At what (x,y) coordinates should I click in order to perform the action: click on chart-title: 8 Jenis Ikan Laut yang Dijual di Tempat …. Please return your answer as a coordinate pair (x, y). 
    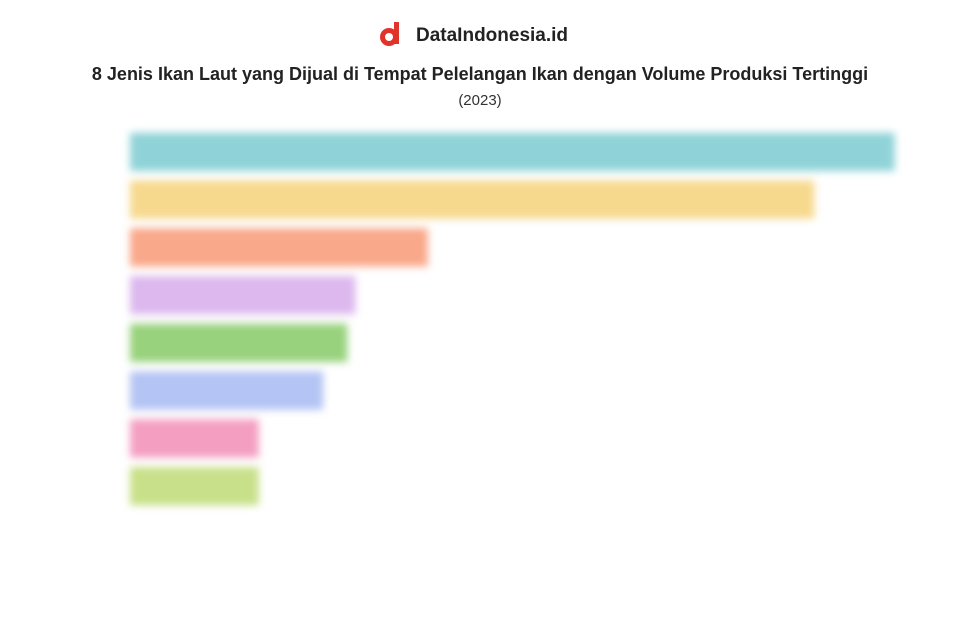
    Looking at the image, I should click on (480, 74).